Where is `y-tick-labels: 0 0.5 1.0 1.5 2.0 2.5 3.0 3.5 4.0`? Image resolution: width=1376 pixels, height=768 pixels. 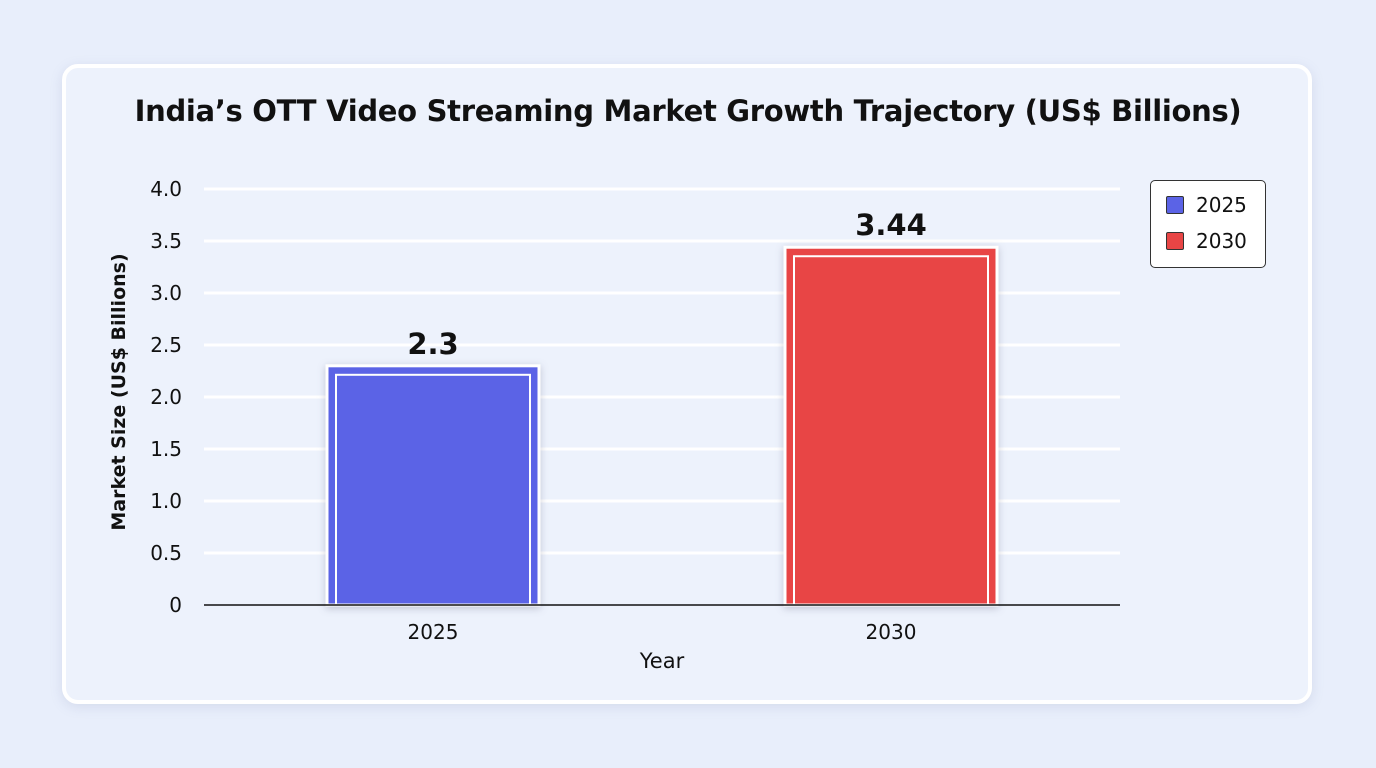
y-tick-labels: 0 0.5 1.0 1.5 2.0 2.5 3.0 3.5 4.0 is located at coordinates (166, 397).